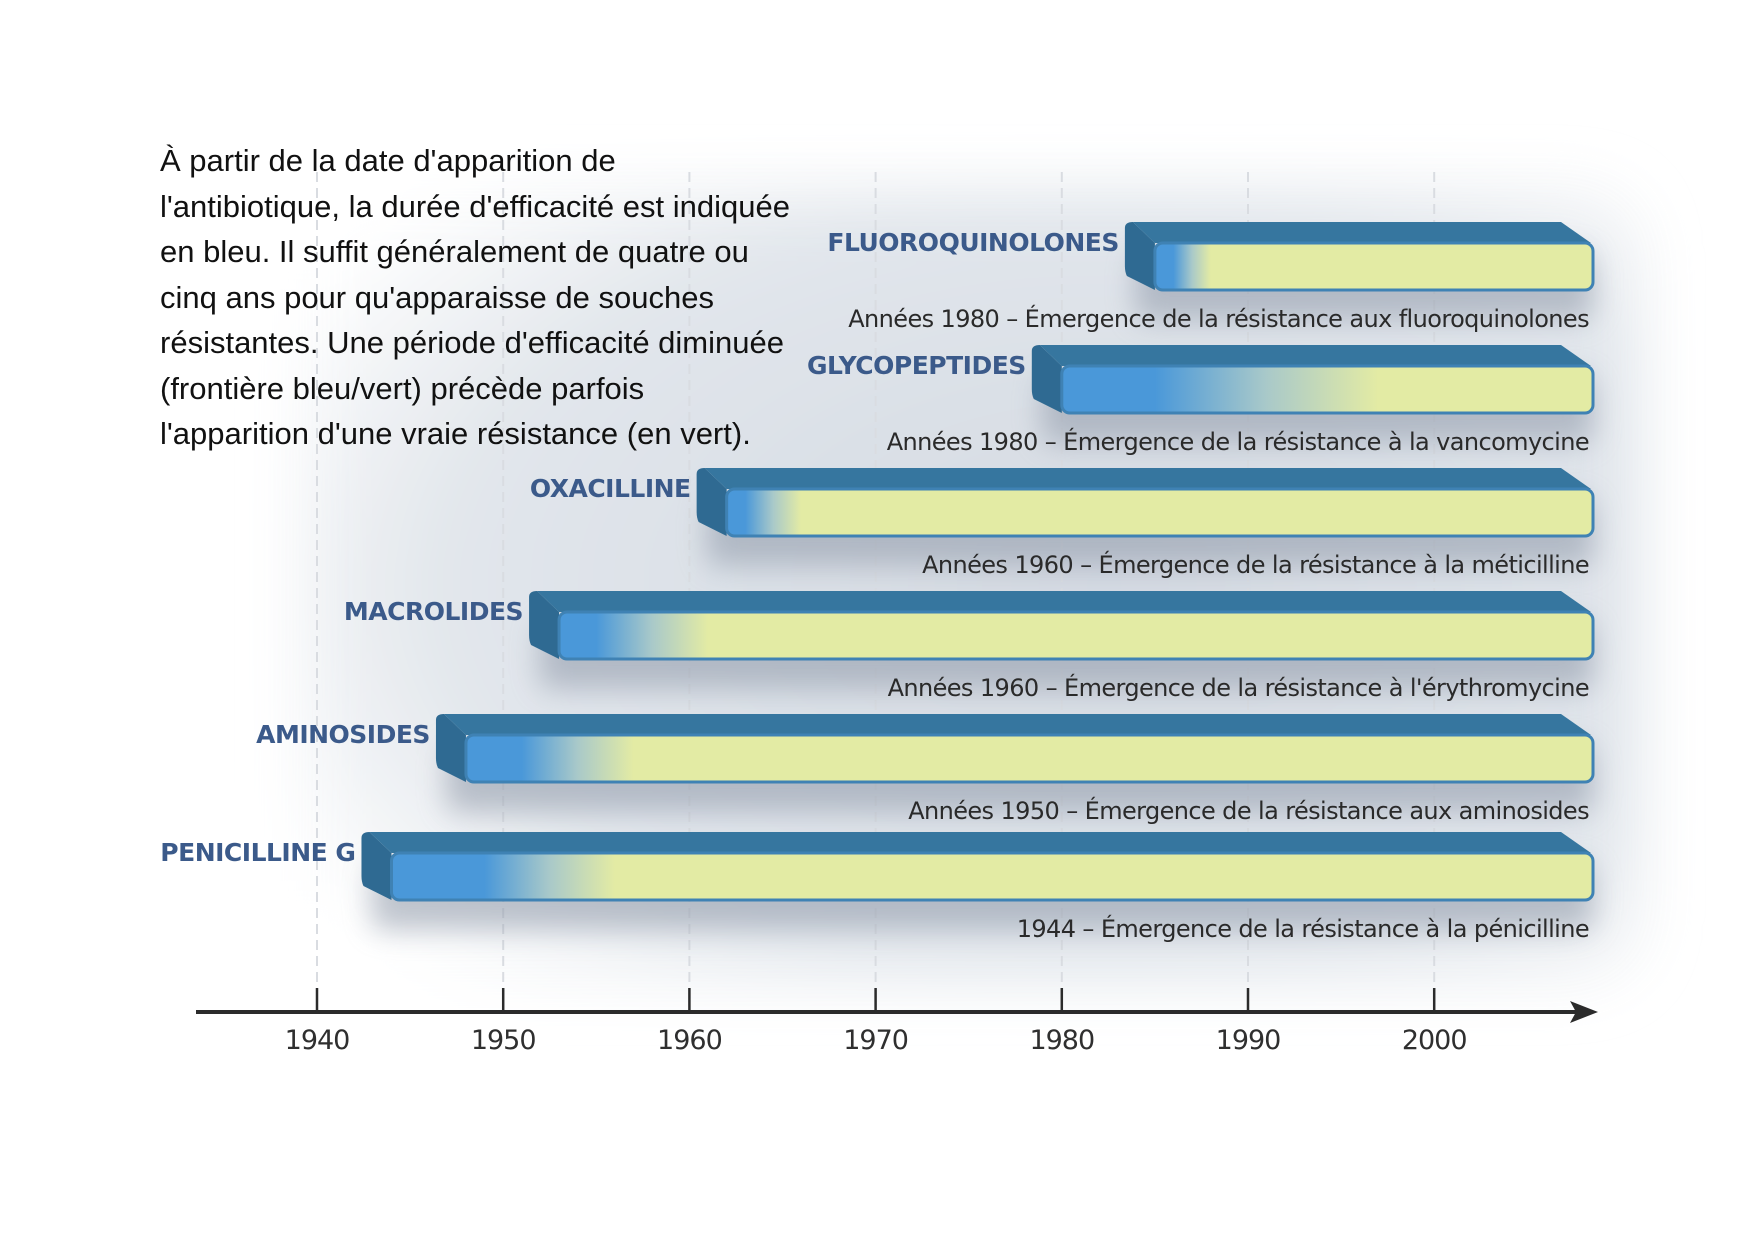 The height and width of the screenshot is (1240, 1754). What do you see at coordinates (1248, 1040) in the screenshot?
I see `tick-label-1990: 1990` at bounding box center [1248, 1040].